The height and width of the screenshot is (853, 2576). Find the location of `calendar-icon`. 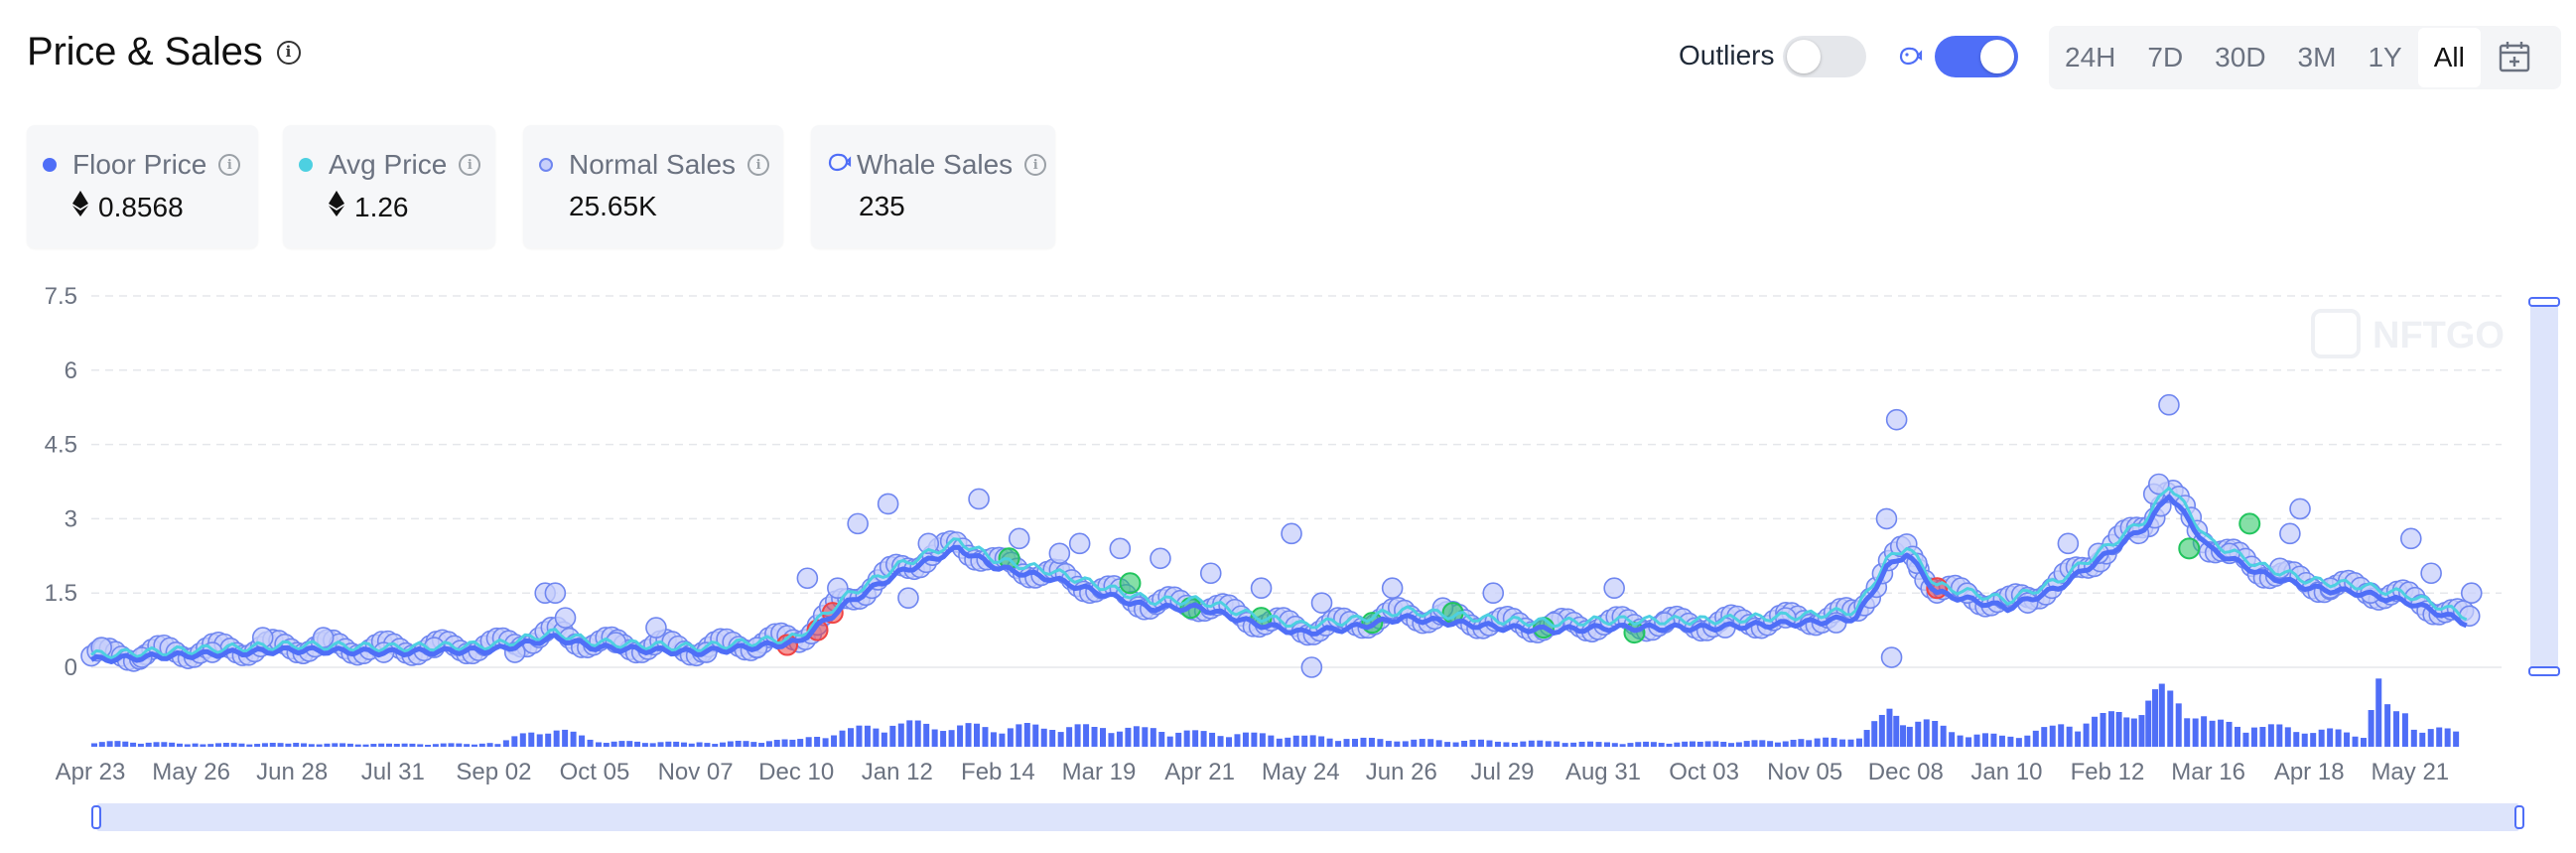

calendar-icon is located at coordinates (2514, 59).